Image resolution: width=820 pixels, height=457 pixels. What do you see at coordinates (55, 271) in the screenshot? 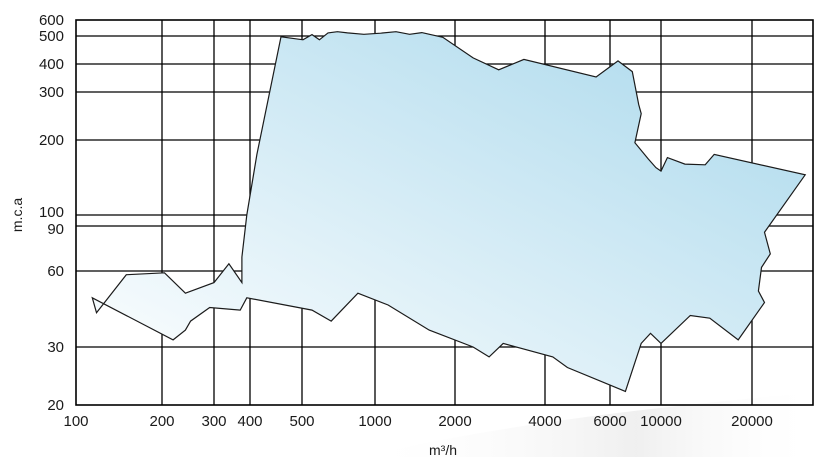
I see `y-tick-label: 60` at bounding box center [55, 271].